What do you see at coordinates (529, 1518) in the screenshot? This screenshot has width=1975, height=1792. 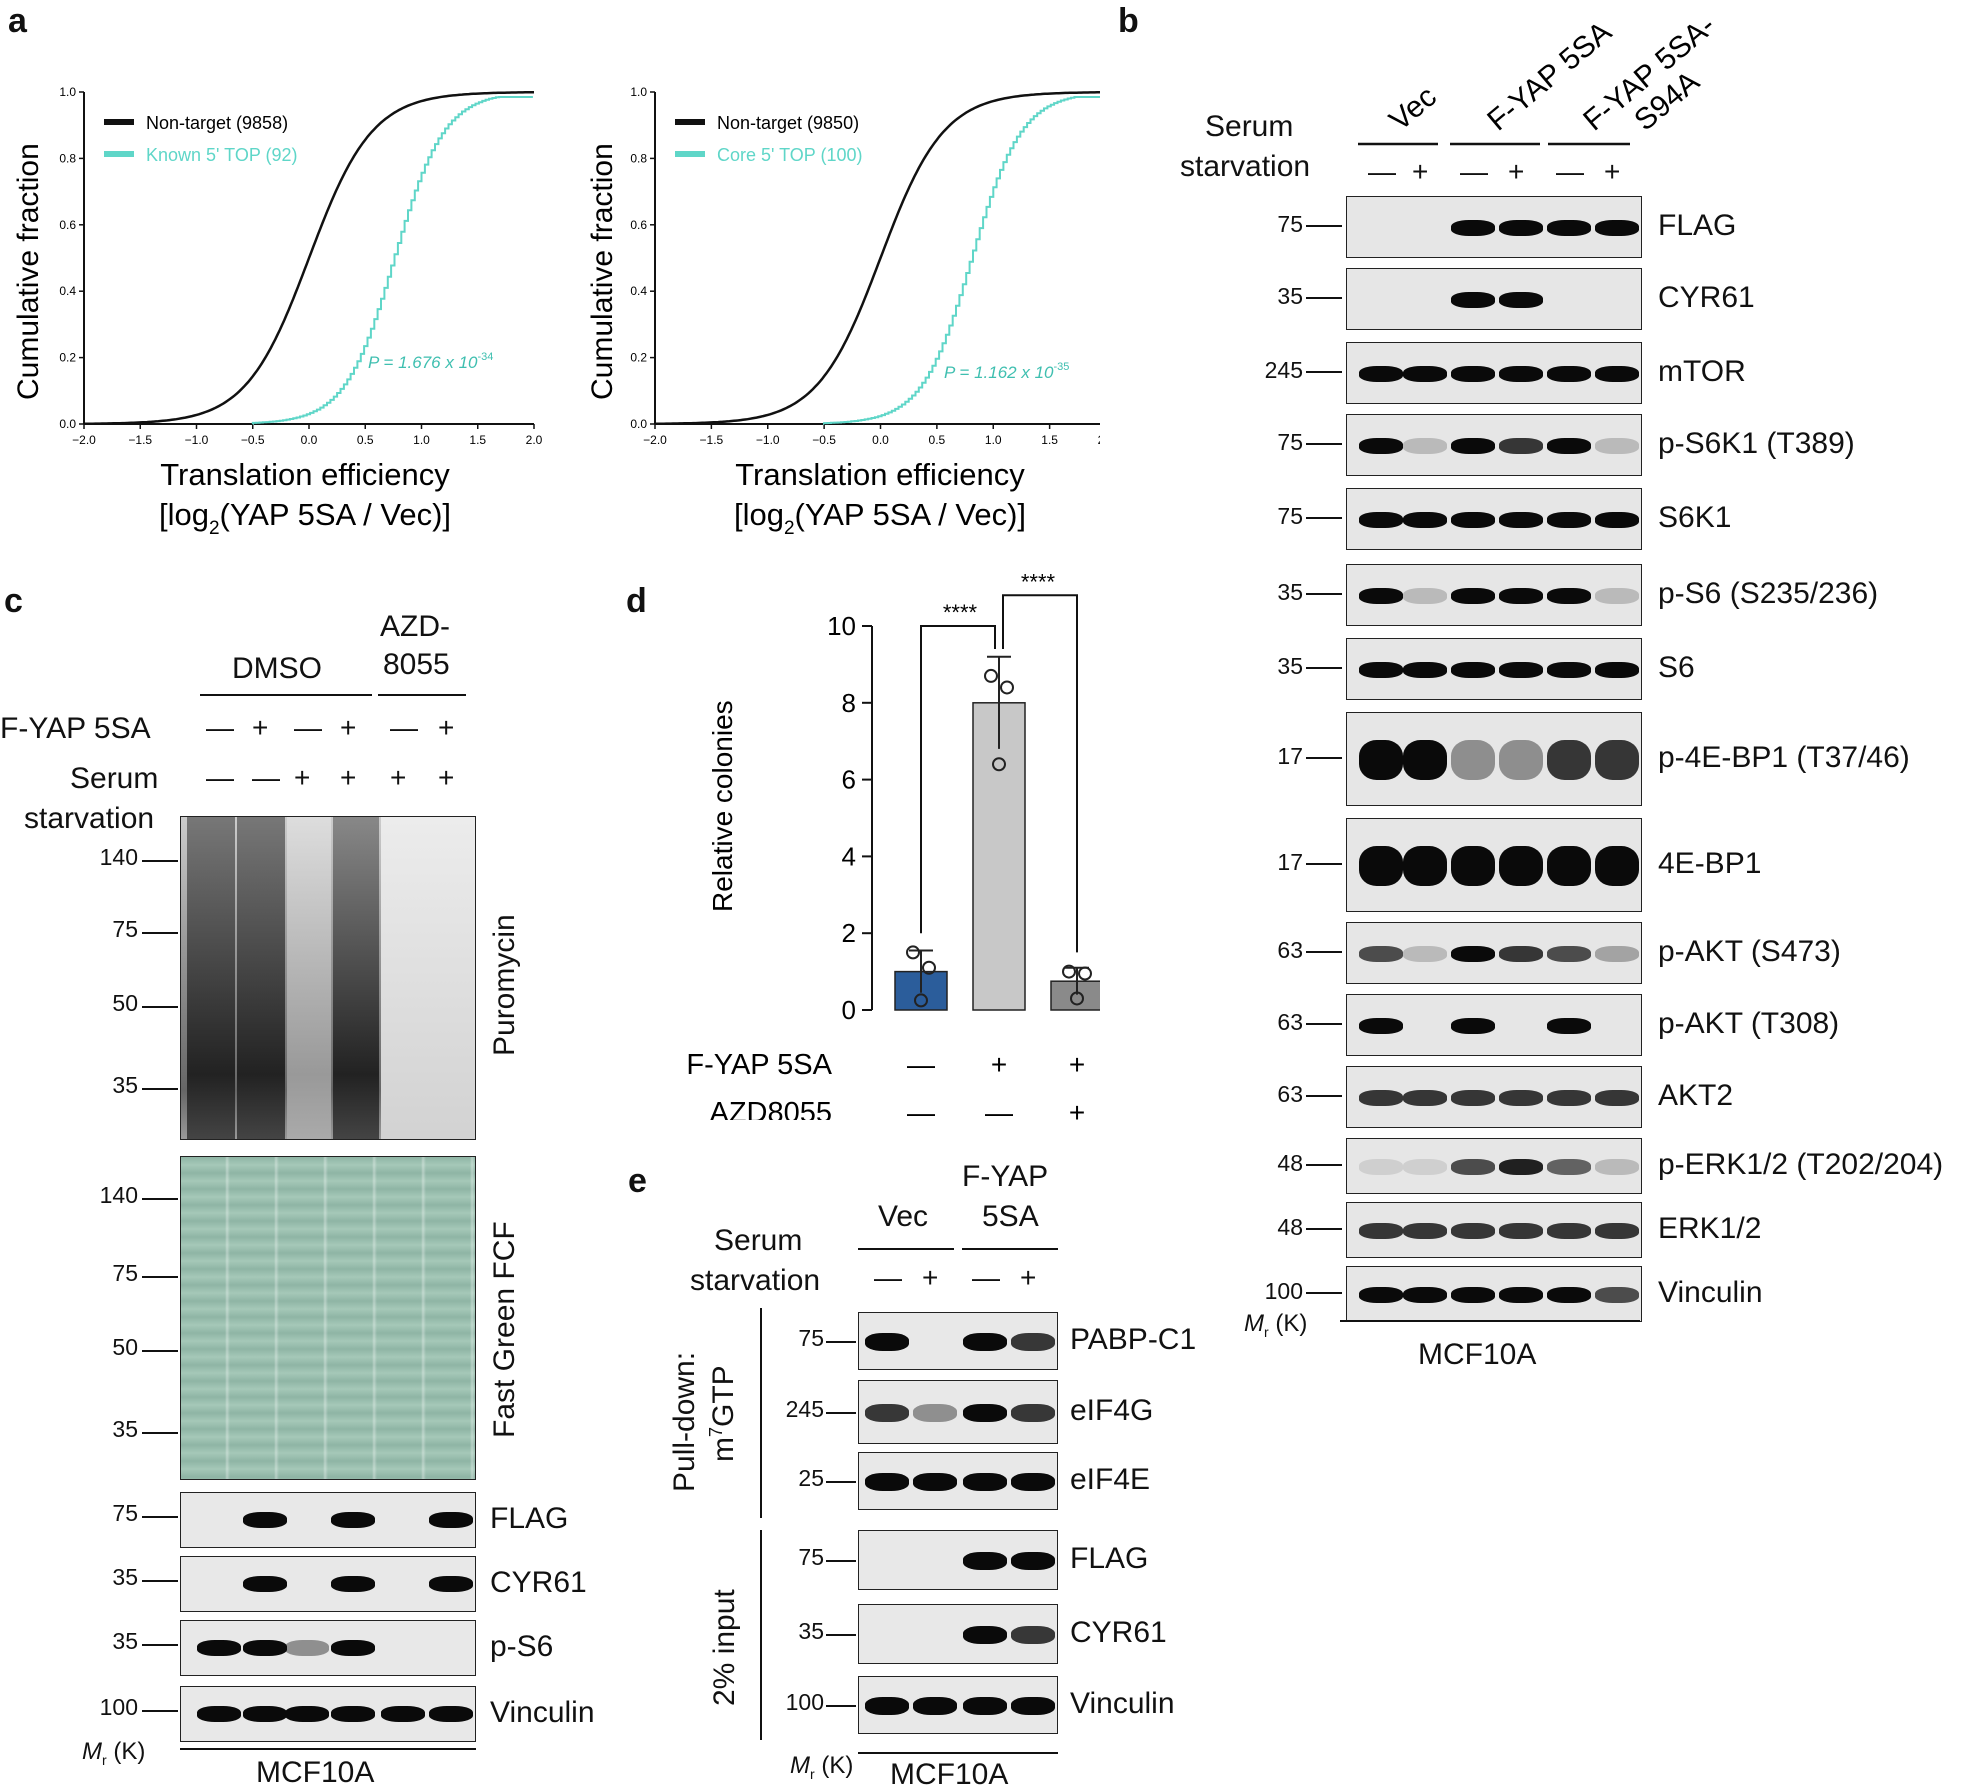 I see `c-small-label-1: FLAG` at bounding box center [529, 1518].